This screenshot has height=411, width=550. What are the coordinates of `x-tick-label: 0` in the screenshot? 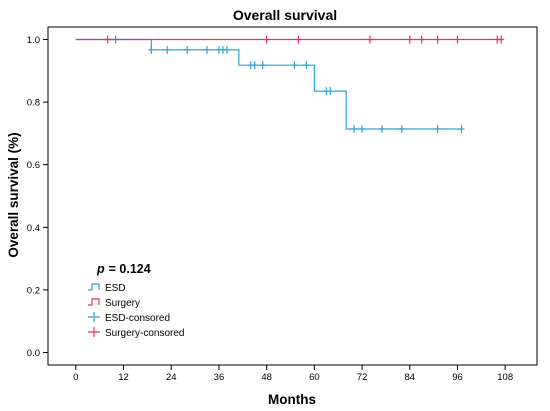 It's located at (75, 377).